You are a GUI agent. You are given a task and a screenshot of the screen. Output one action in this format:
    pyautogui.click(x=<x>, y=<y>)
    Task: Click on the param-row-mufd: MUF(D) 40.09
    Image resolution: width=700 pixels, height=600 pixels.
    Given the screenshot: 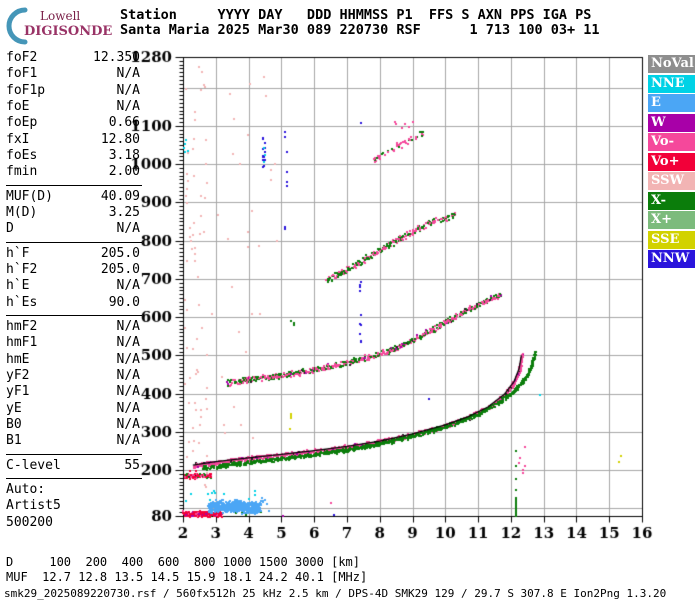 What is the action you would take?
    pyautogui.click(x=73, y=197)
    